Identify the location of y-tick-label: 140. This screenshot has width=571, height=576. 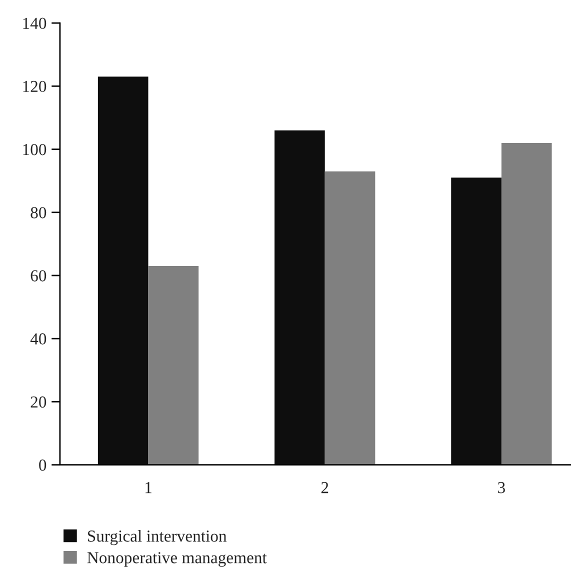
(34, 23).